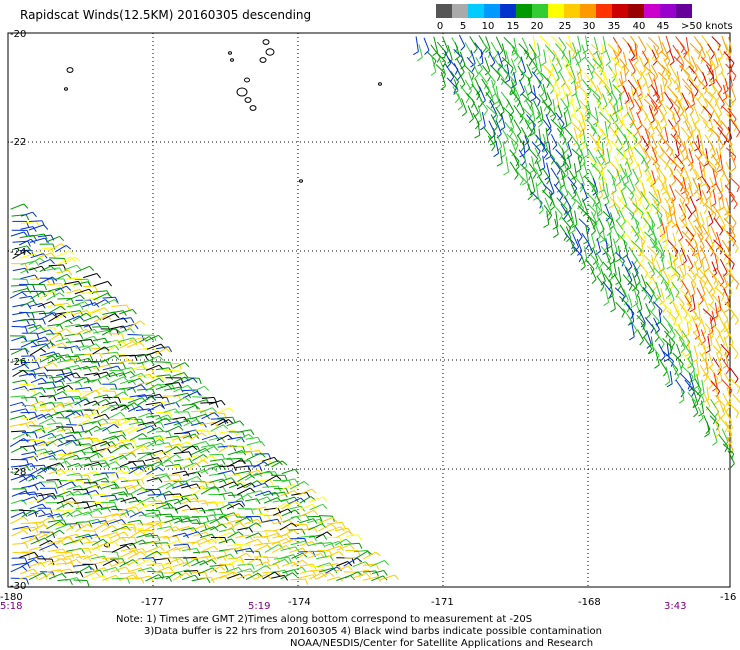 The height and width of the screenshot is (650, 740). I want to click on time-label: 5:18, so click(11, 606).